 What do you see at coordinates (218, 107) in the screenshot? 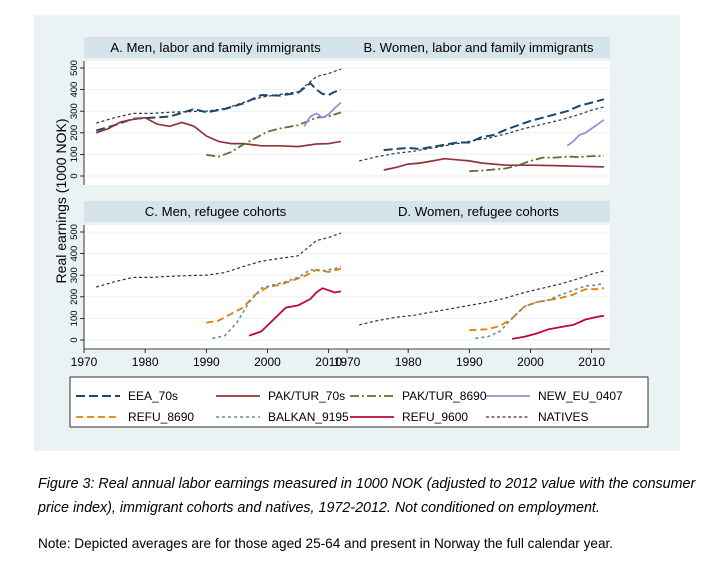
I see `series-line-eea-70s-panel-a` at bounding box center [218, 107].